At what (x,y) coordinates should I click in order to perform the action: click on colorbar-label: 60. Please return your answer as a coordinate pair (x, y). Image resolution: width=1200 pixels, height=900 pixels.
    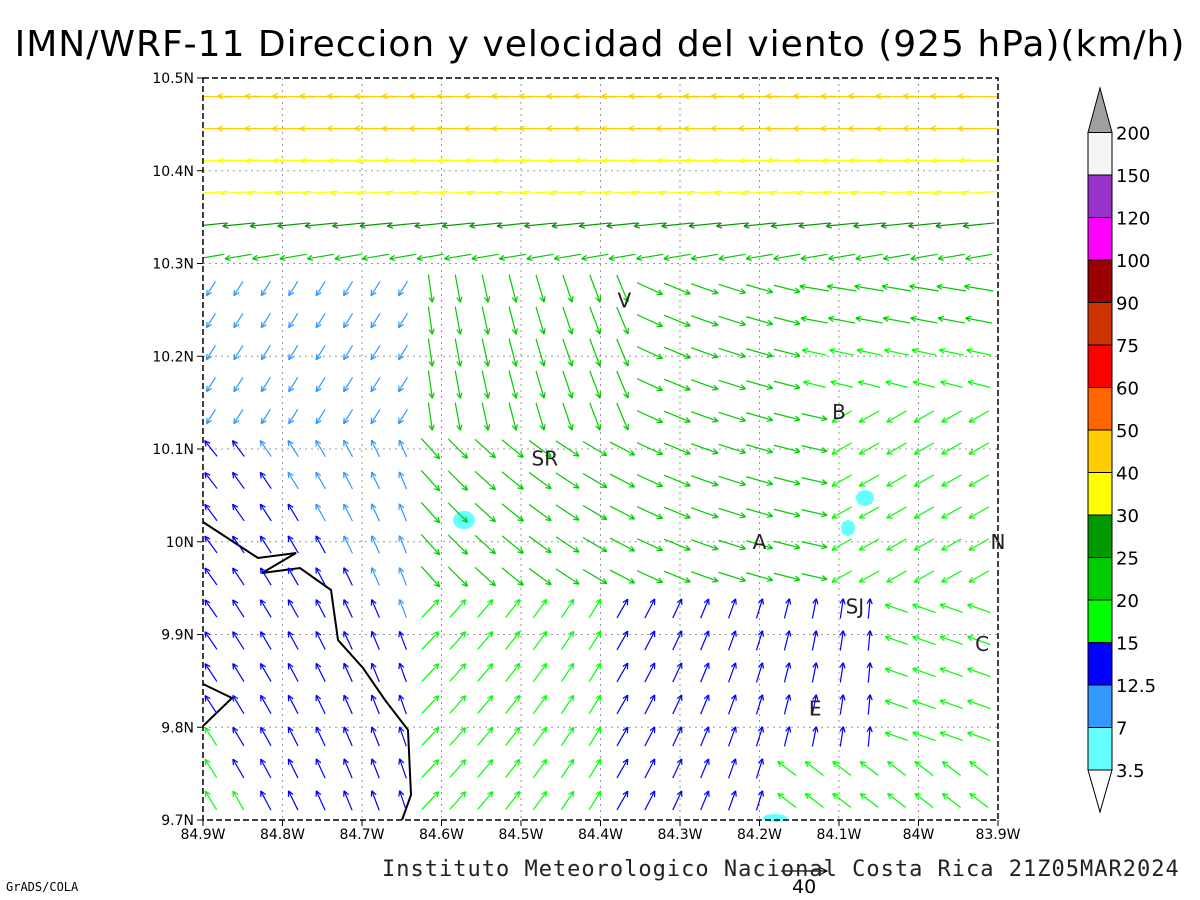
    Looking at the image, I should click on (1127, 389).